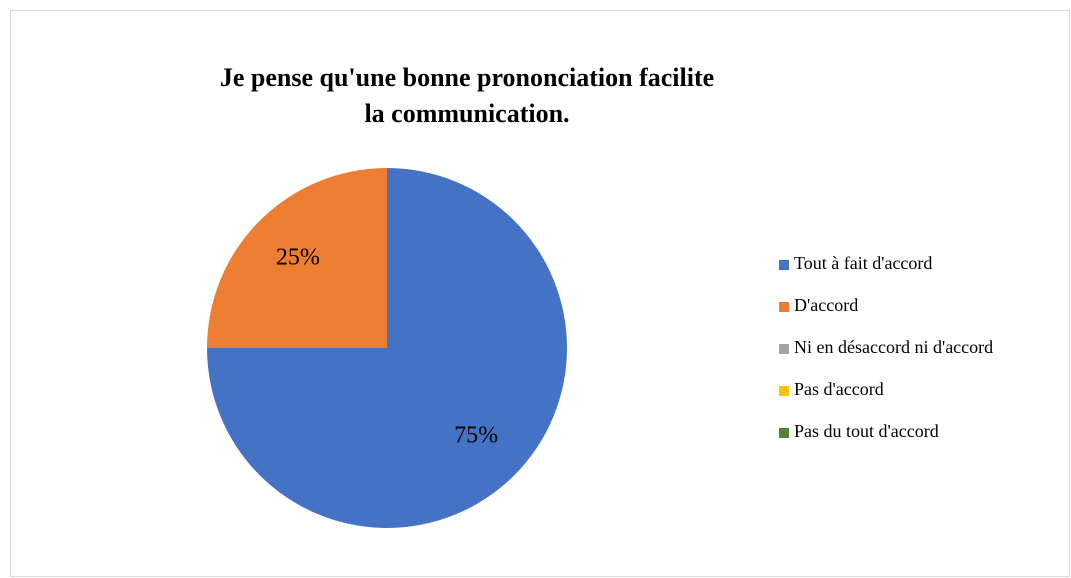 This screenshot has width=1071, height=578. Describe the element at coordinates (826, 305) in the screenshot. I see `legend-label: D'accord` at that location.